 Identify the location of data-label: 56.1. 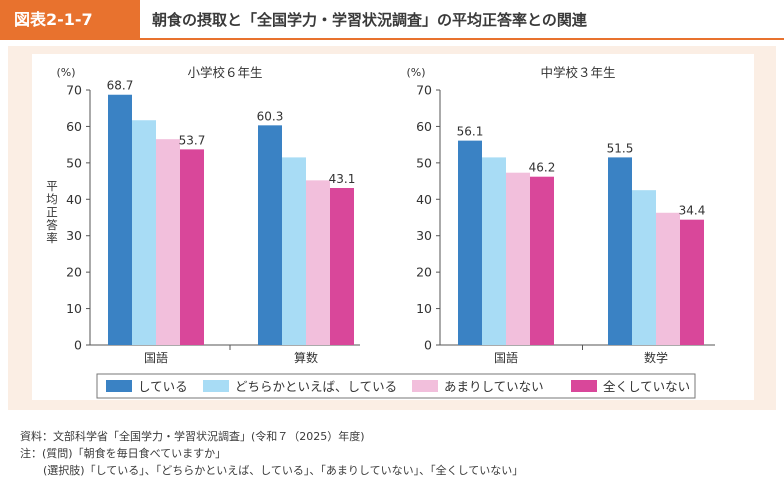
(470, 132).